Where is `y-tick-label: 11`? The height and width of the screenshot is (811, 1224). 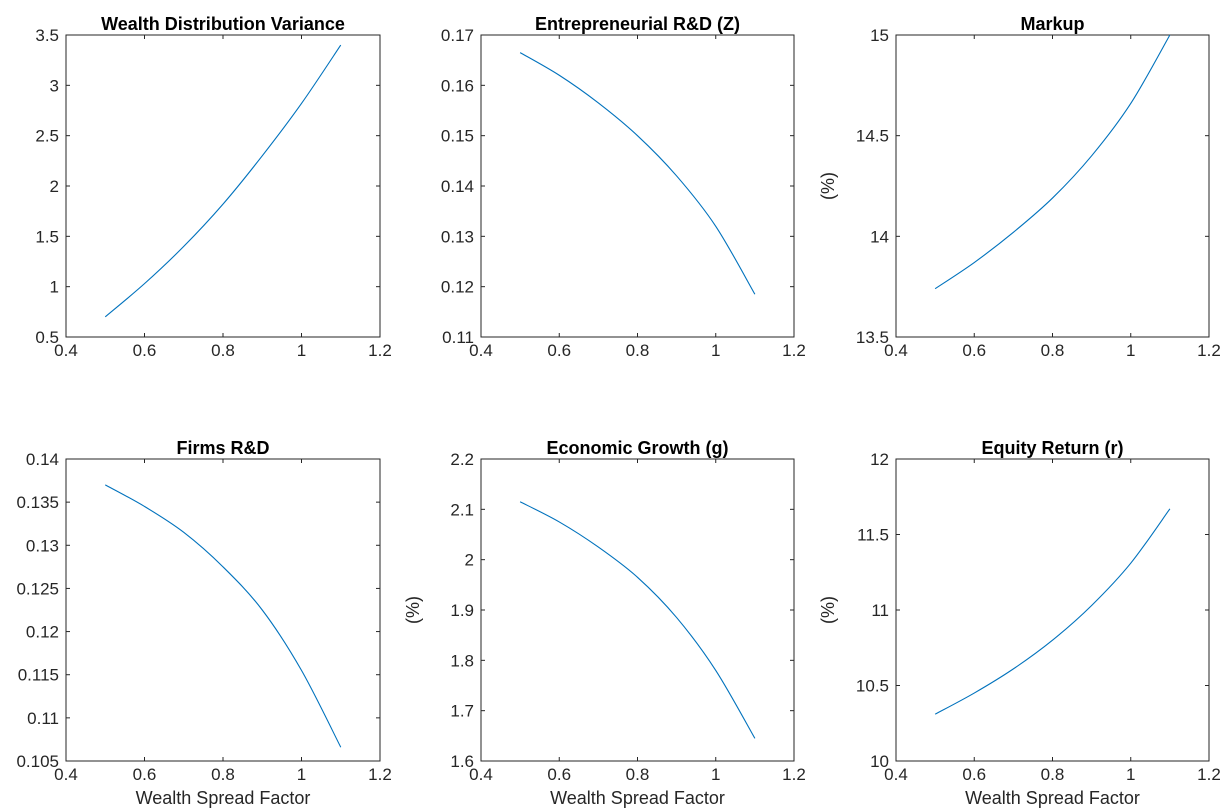
y-tick-label: 11 is located at coordinates (880, 610).